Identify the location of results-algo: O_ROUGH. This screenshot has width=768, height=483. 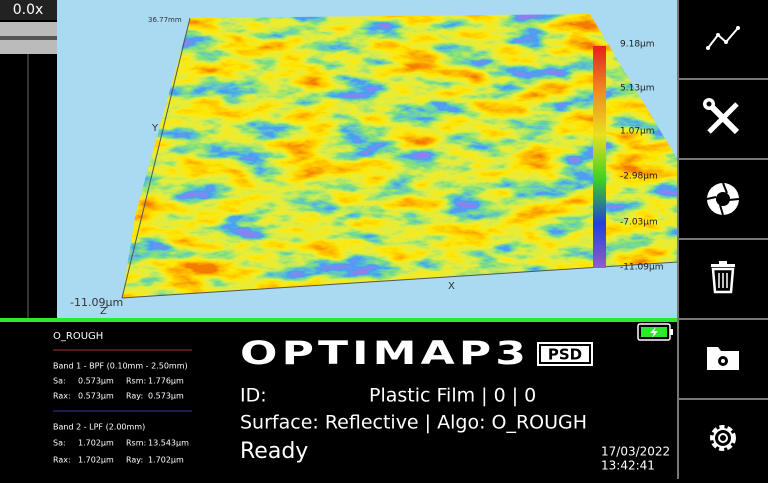
(78, 336).